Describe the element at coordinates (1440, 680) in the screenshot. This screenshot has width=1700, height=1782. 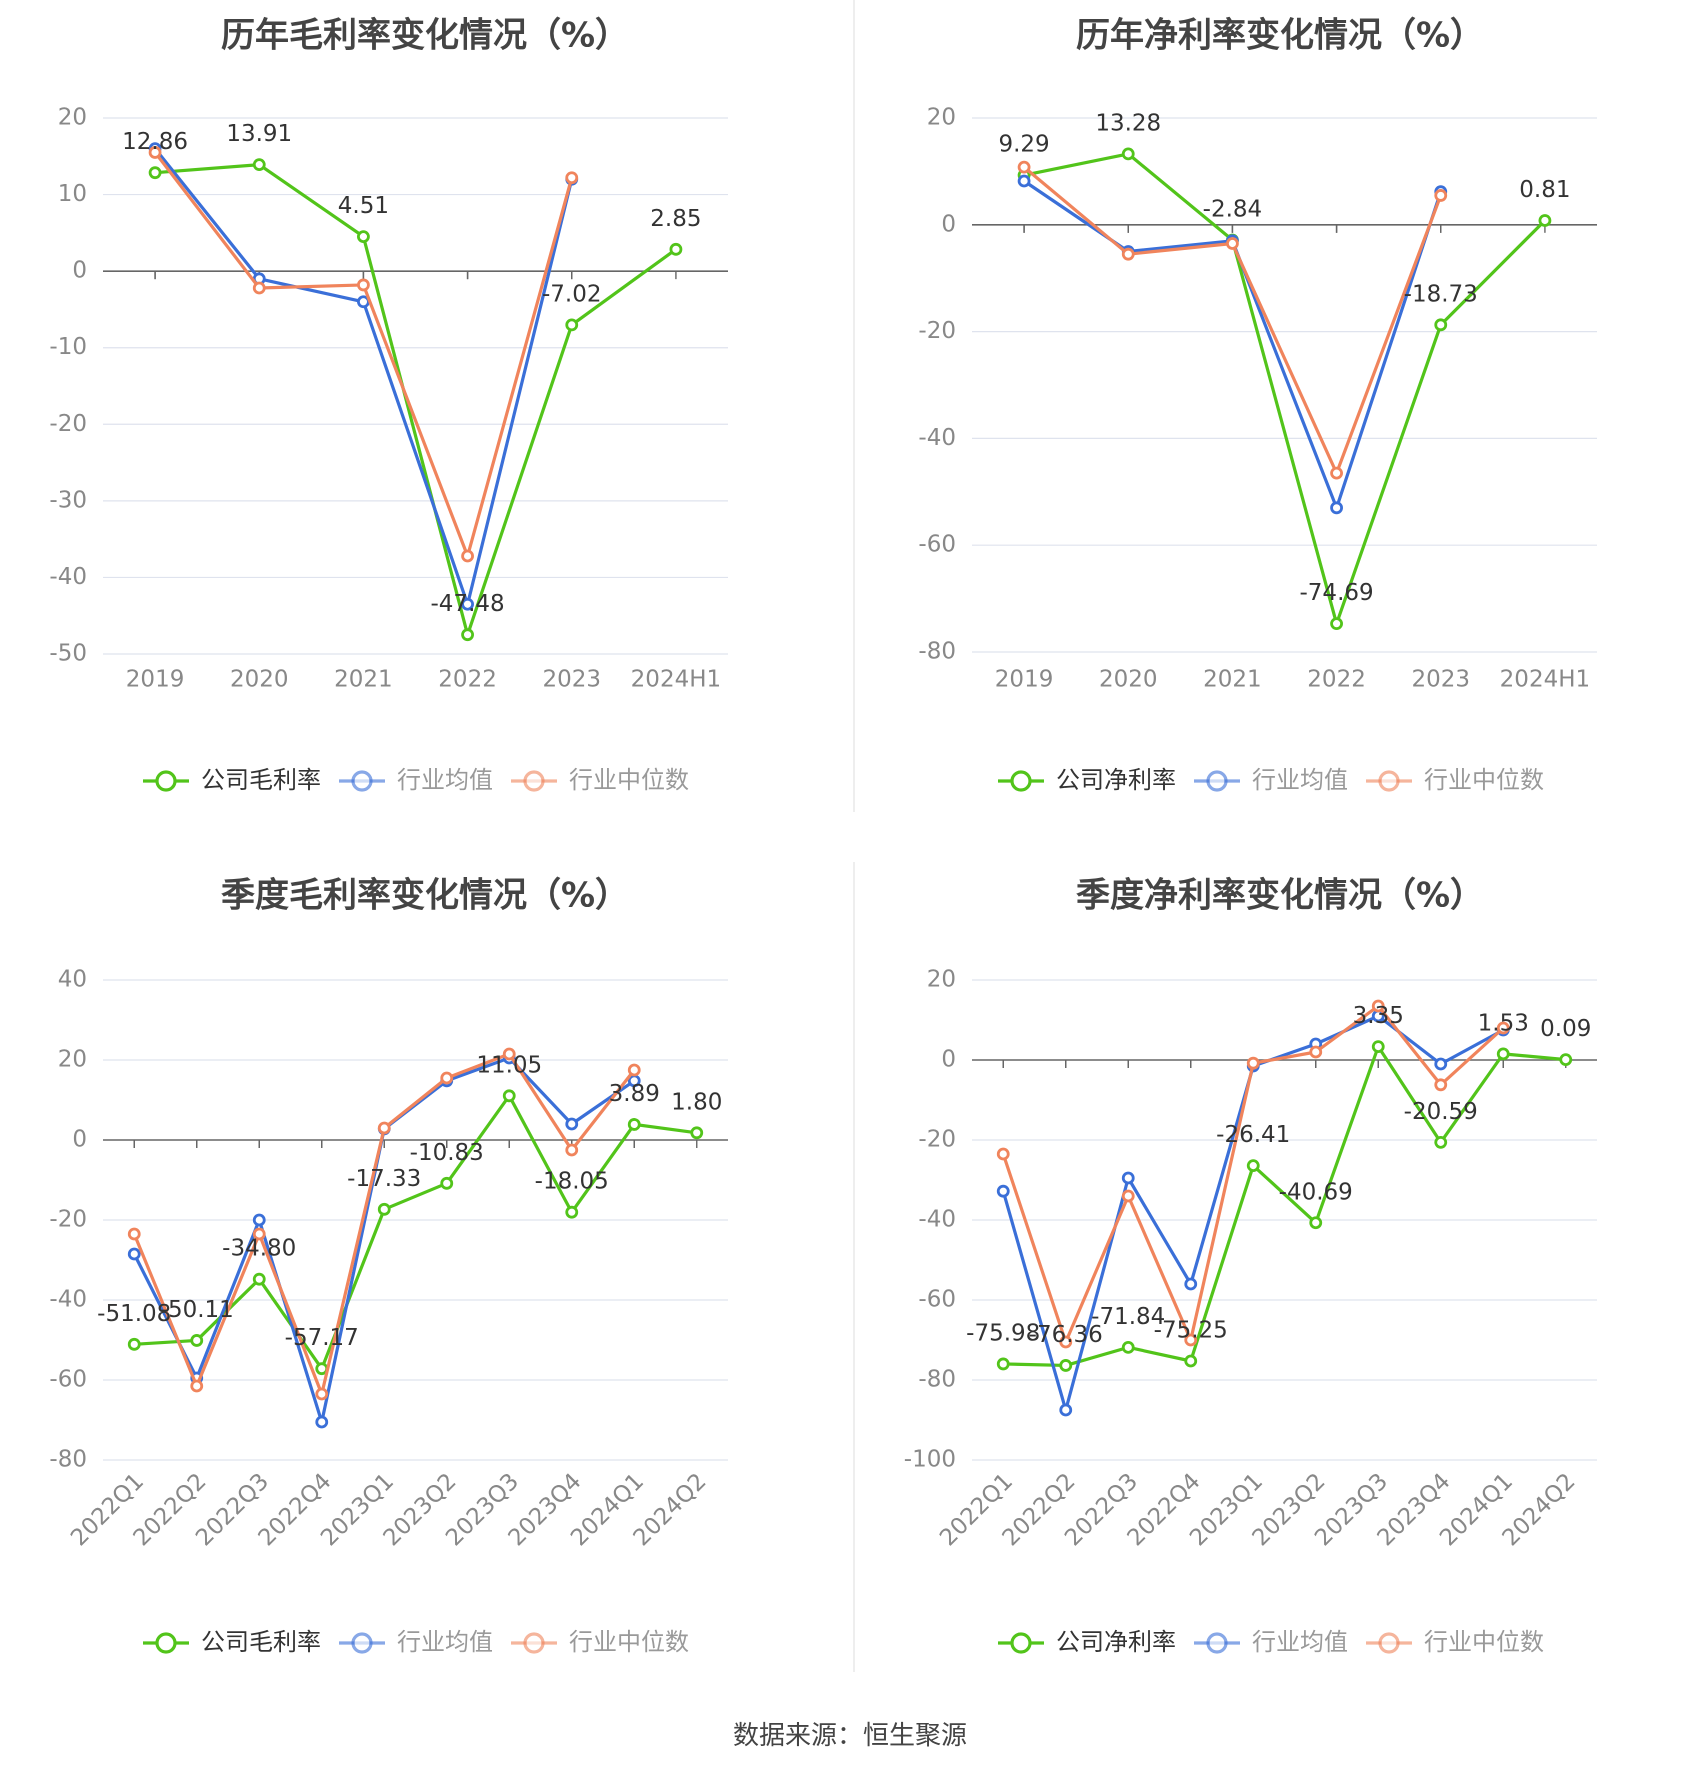
I see `x-tick-label: 2023` at that location.